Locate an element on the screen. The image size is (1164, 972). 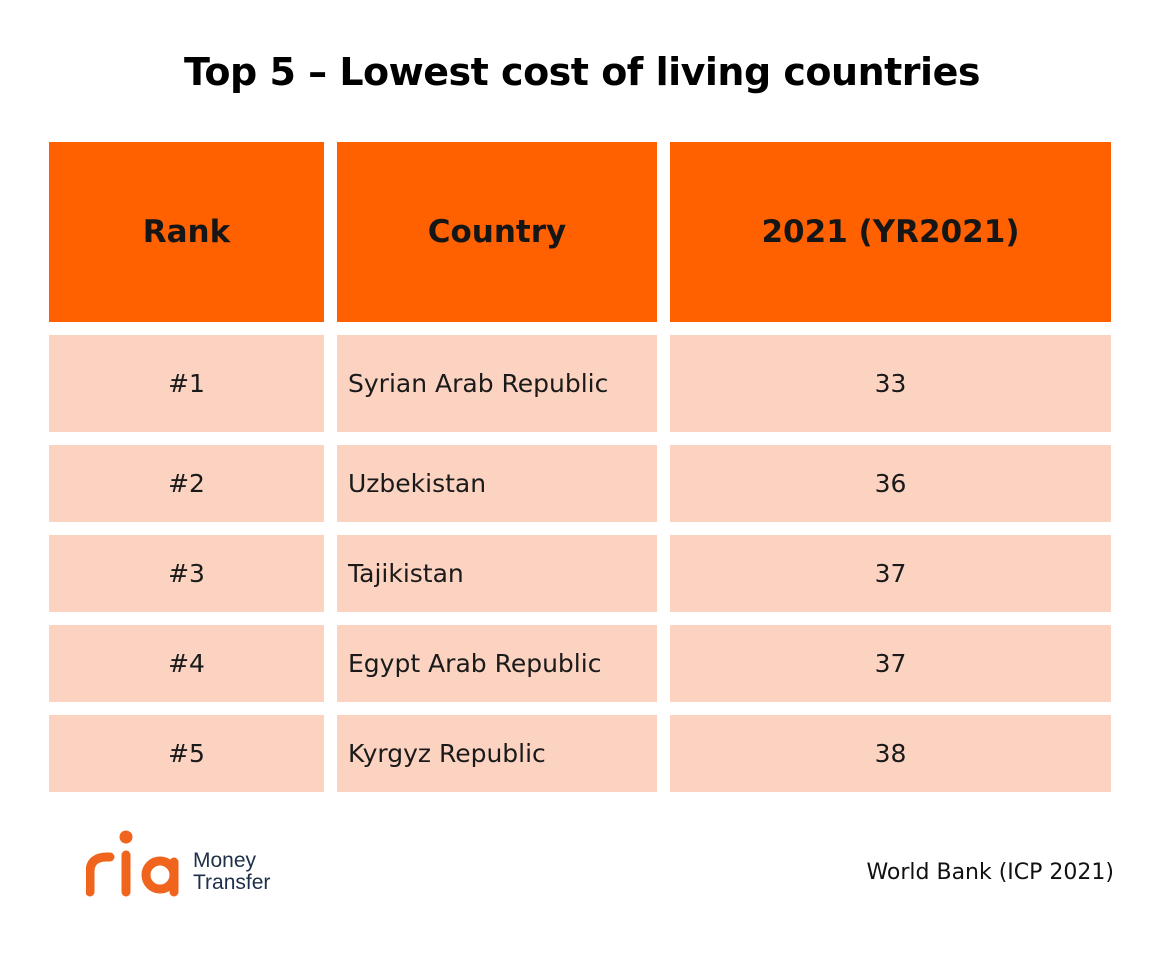
country-cell: Syrian Arab Republic is located at coordinates (497, 383).